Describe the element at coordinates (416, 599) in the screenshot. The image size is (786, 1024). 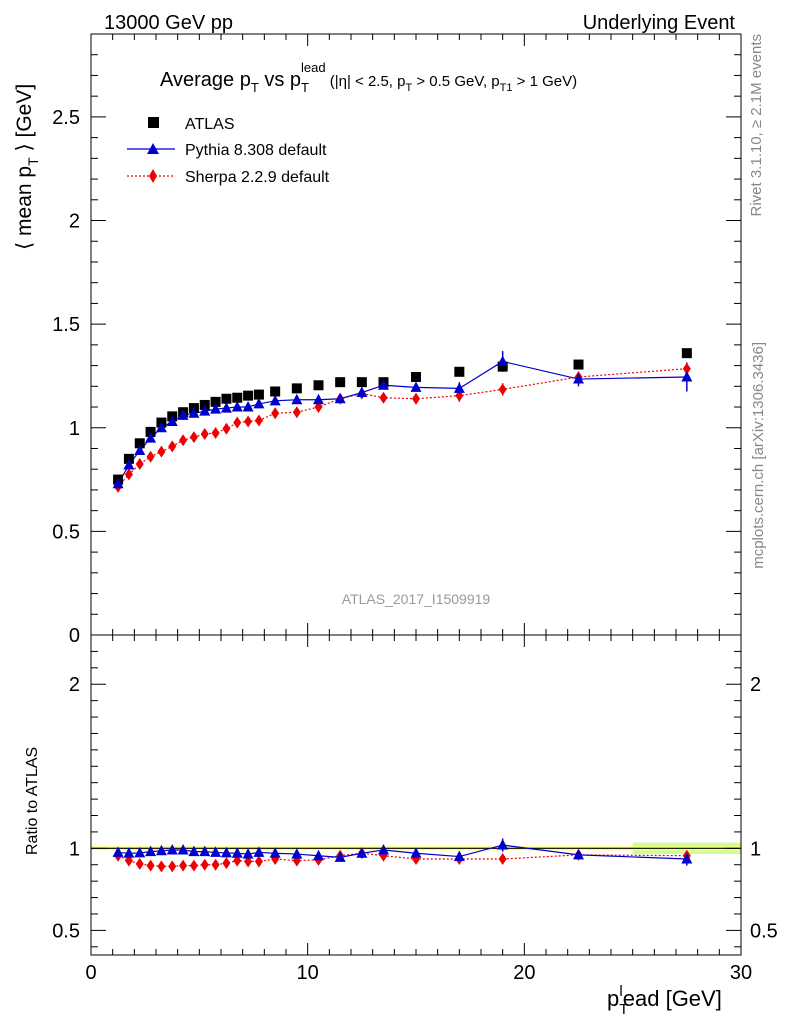
I see `analysis-watermark: ATLAS_2017_I1509919` at that location.